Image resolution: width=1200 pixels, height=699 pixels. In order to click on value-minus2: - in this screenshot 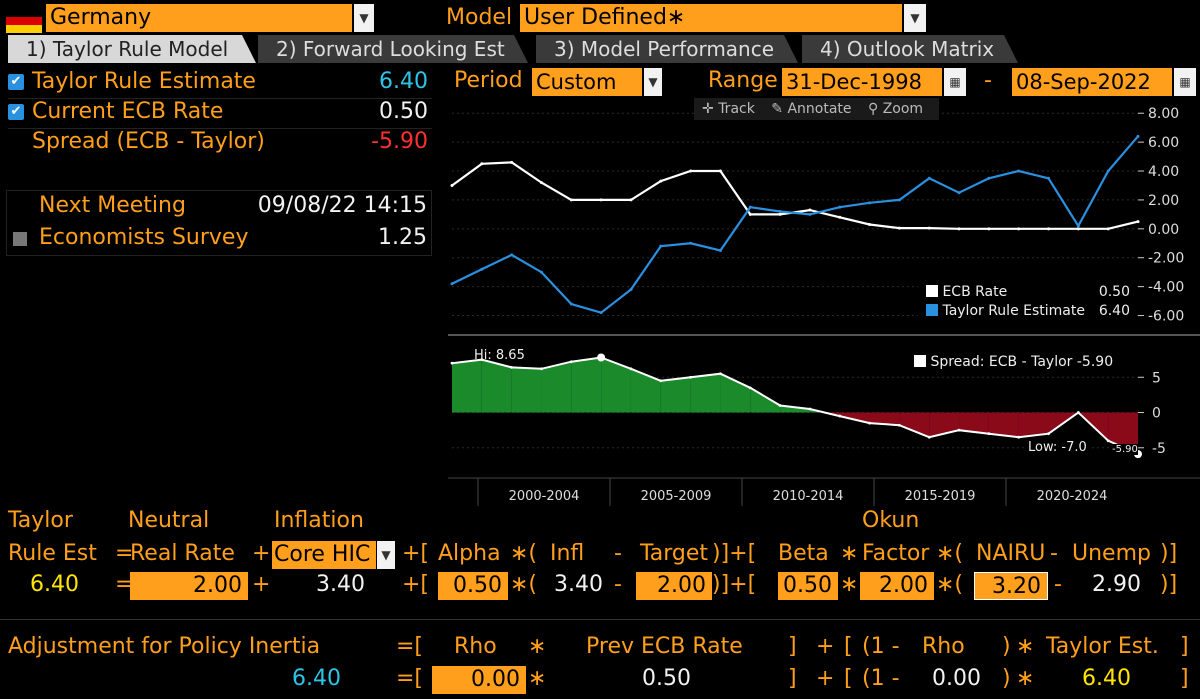, I will do `click(1058, 584)`.